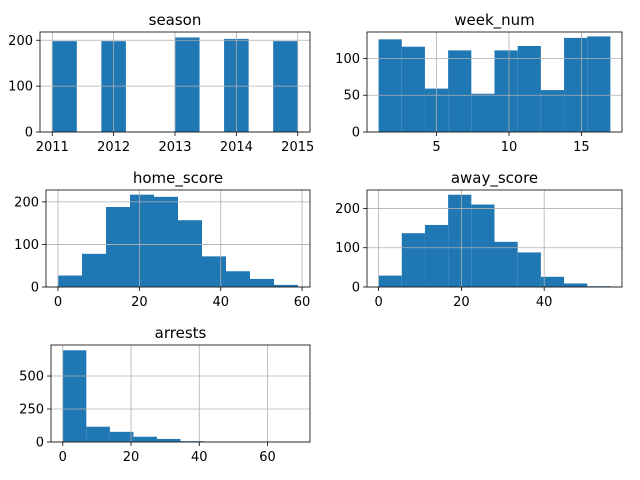  What do you see at coordinates (494, 178) in the screenshot?
I see `panel-title: away_score` at bounding box center [494, 178].